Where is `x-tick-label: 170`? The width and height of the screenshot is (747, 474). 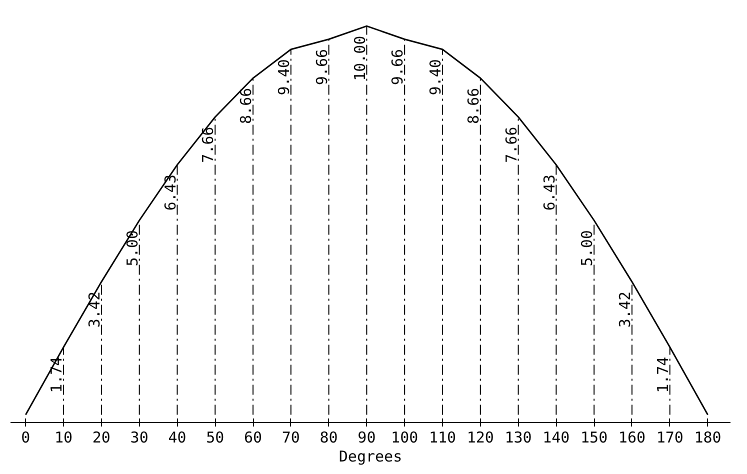
x-tick-label: 170 is located at coordinates (670, 437).